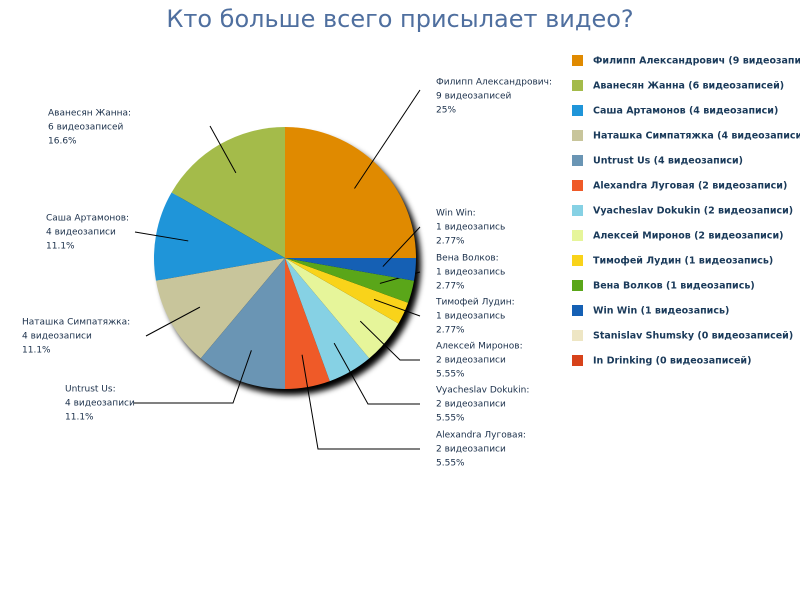 This screenshot has height=600, width=800. What do you see at coordinates (467, 259) in the screenshot?
I see `slice-name: Вена Волков:` at bounding box center [467, 259].